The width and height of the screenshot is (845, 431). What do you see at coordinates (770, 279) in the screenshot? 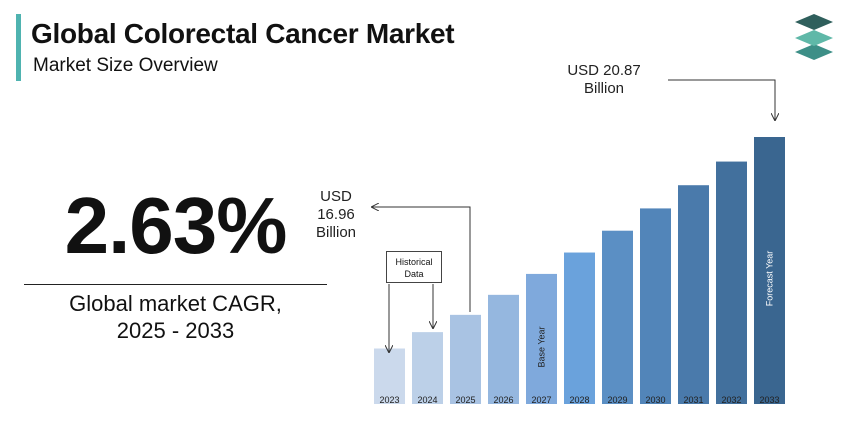
I see `forecast-year-label: Forecast Year` at bounding box center [770, 279].